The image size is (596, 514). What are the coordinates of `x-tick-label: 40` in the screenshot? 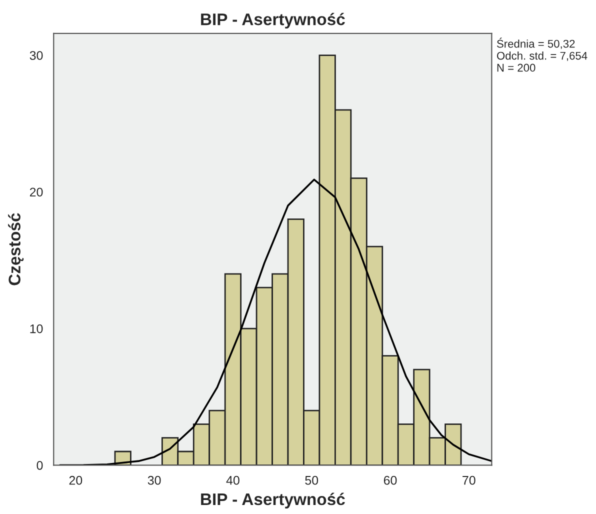 It's located at (233, 480).